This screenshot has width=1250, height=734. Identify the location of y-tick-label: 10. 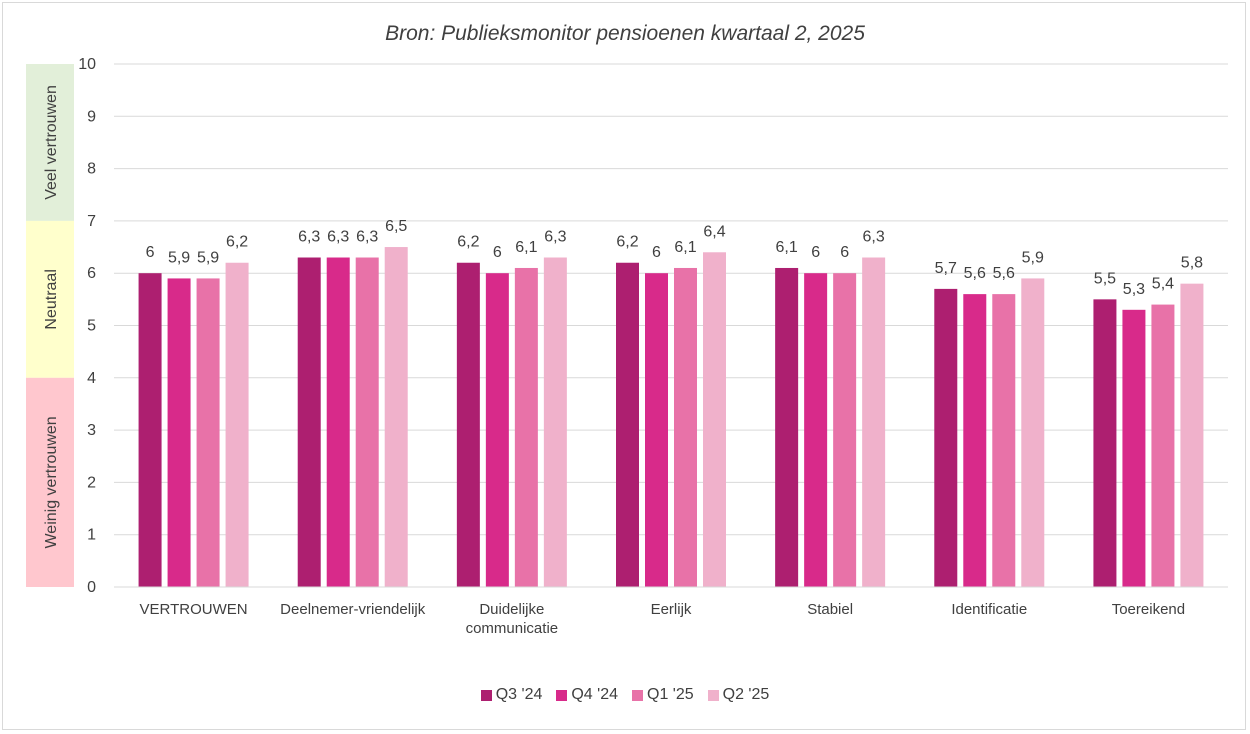
(87, 64).